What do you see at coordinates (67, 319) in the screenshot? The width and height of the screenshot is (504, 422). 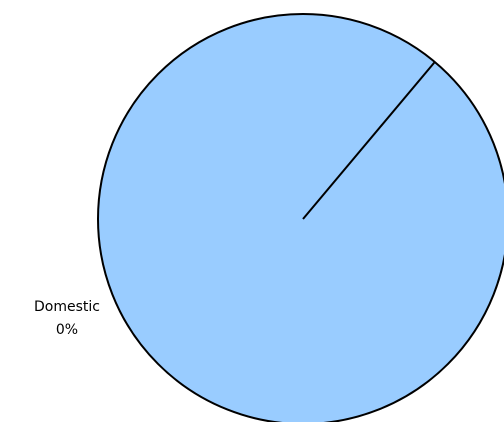 I see `slice-label-domestic: Domestic 0%` at bounding box center [67, 319].